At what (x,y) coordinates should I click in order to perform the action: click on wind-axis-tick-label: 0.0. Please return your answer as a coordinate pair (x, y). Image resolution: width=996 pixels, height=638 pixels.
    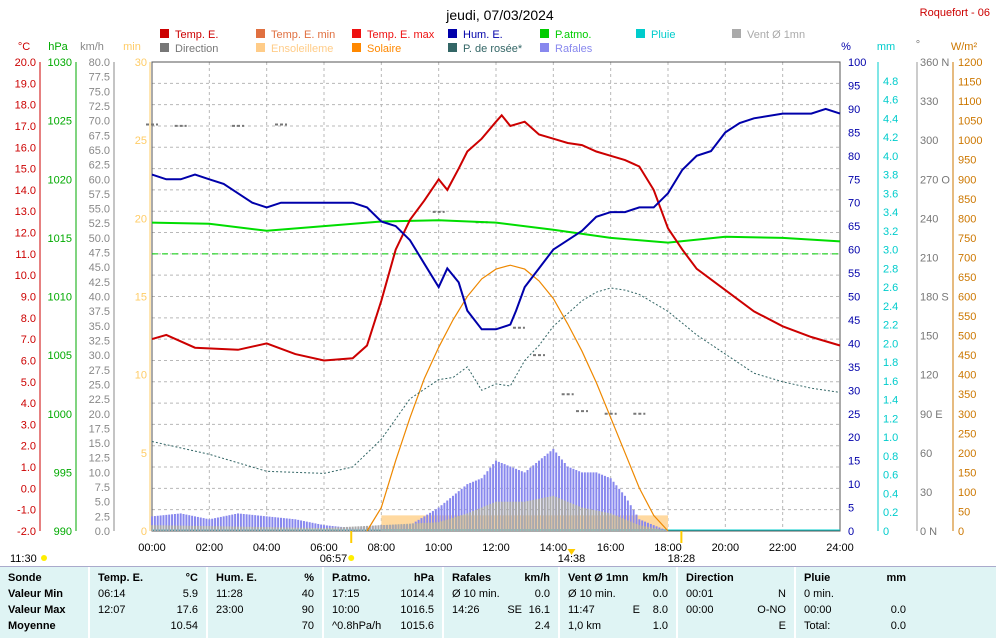
    Looking at the image, I should click on (102, 532).